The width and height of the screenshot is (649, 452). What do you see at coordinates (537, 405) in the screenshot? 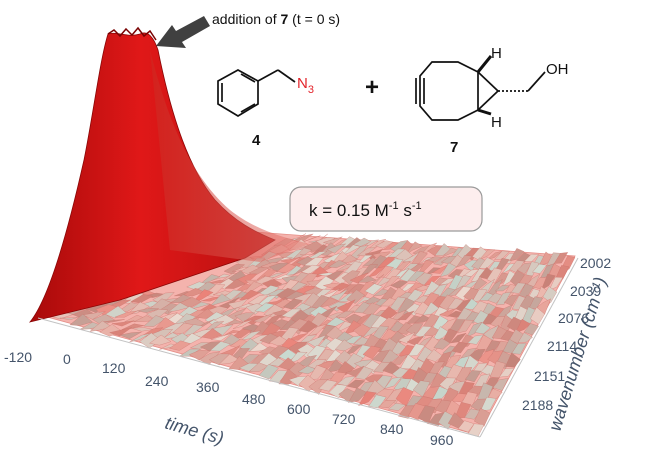
I see `wavenumber-tick: 2188` at bounding box center [537, 405].